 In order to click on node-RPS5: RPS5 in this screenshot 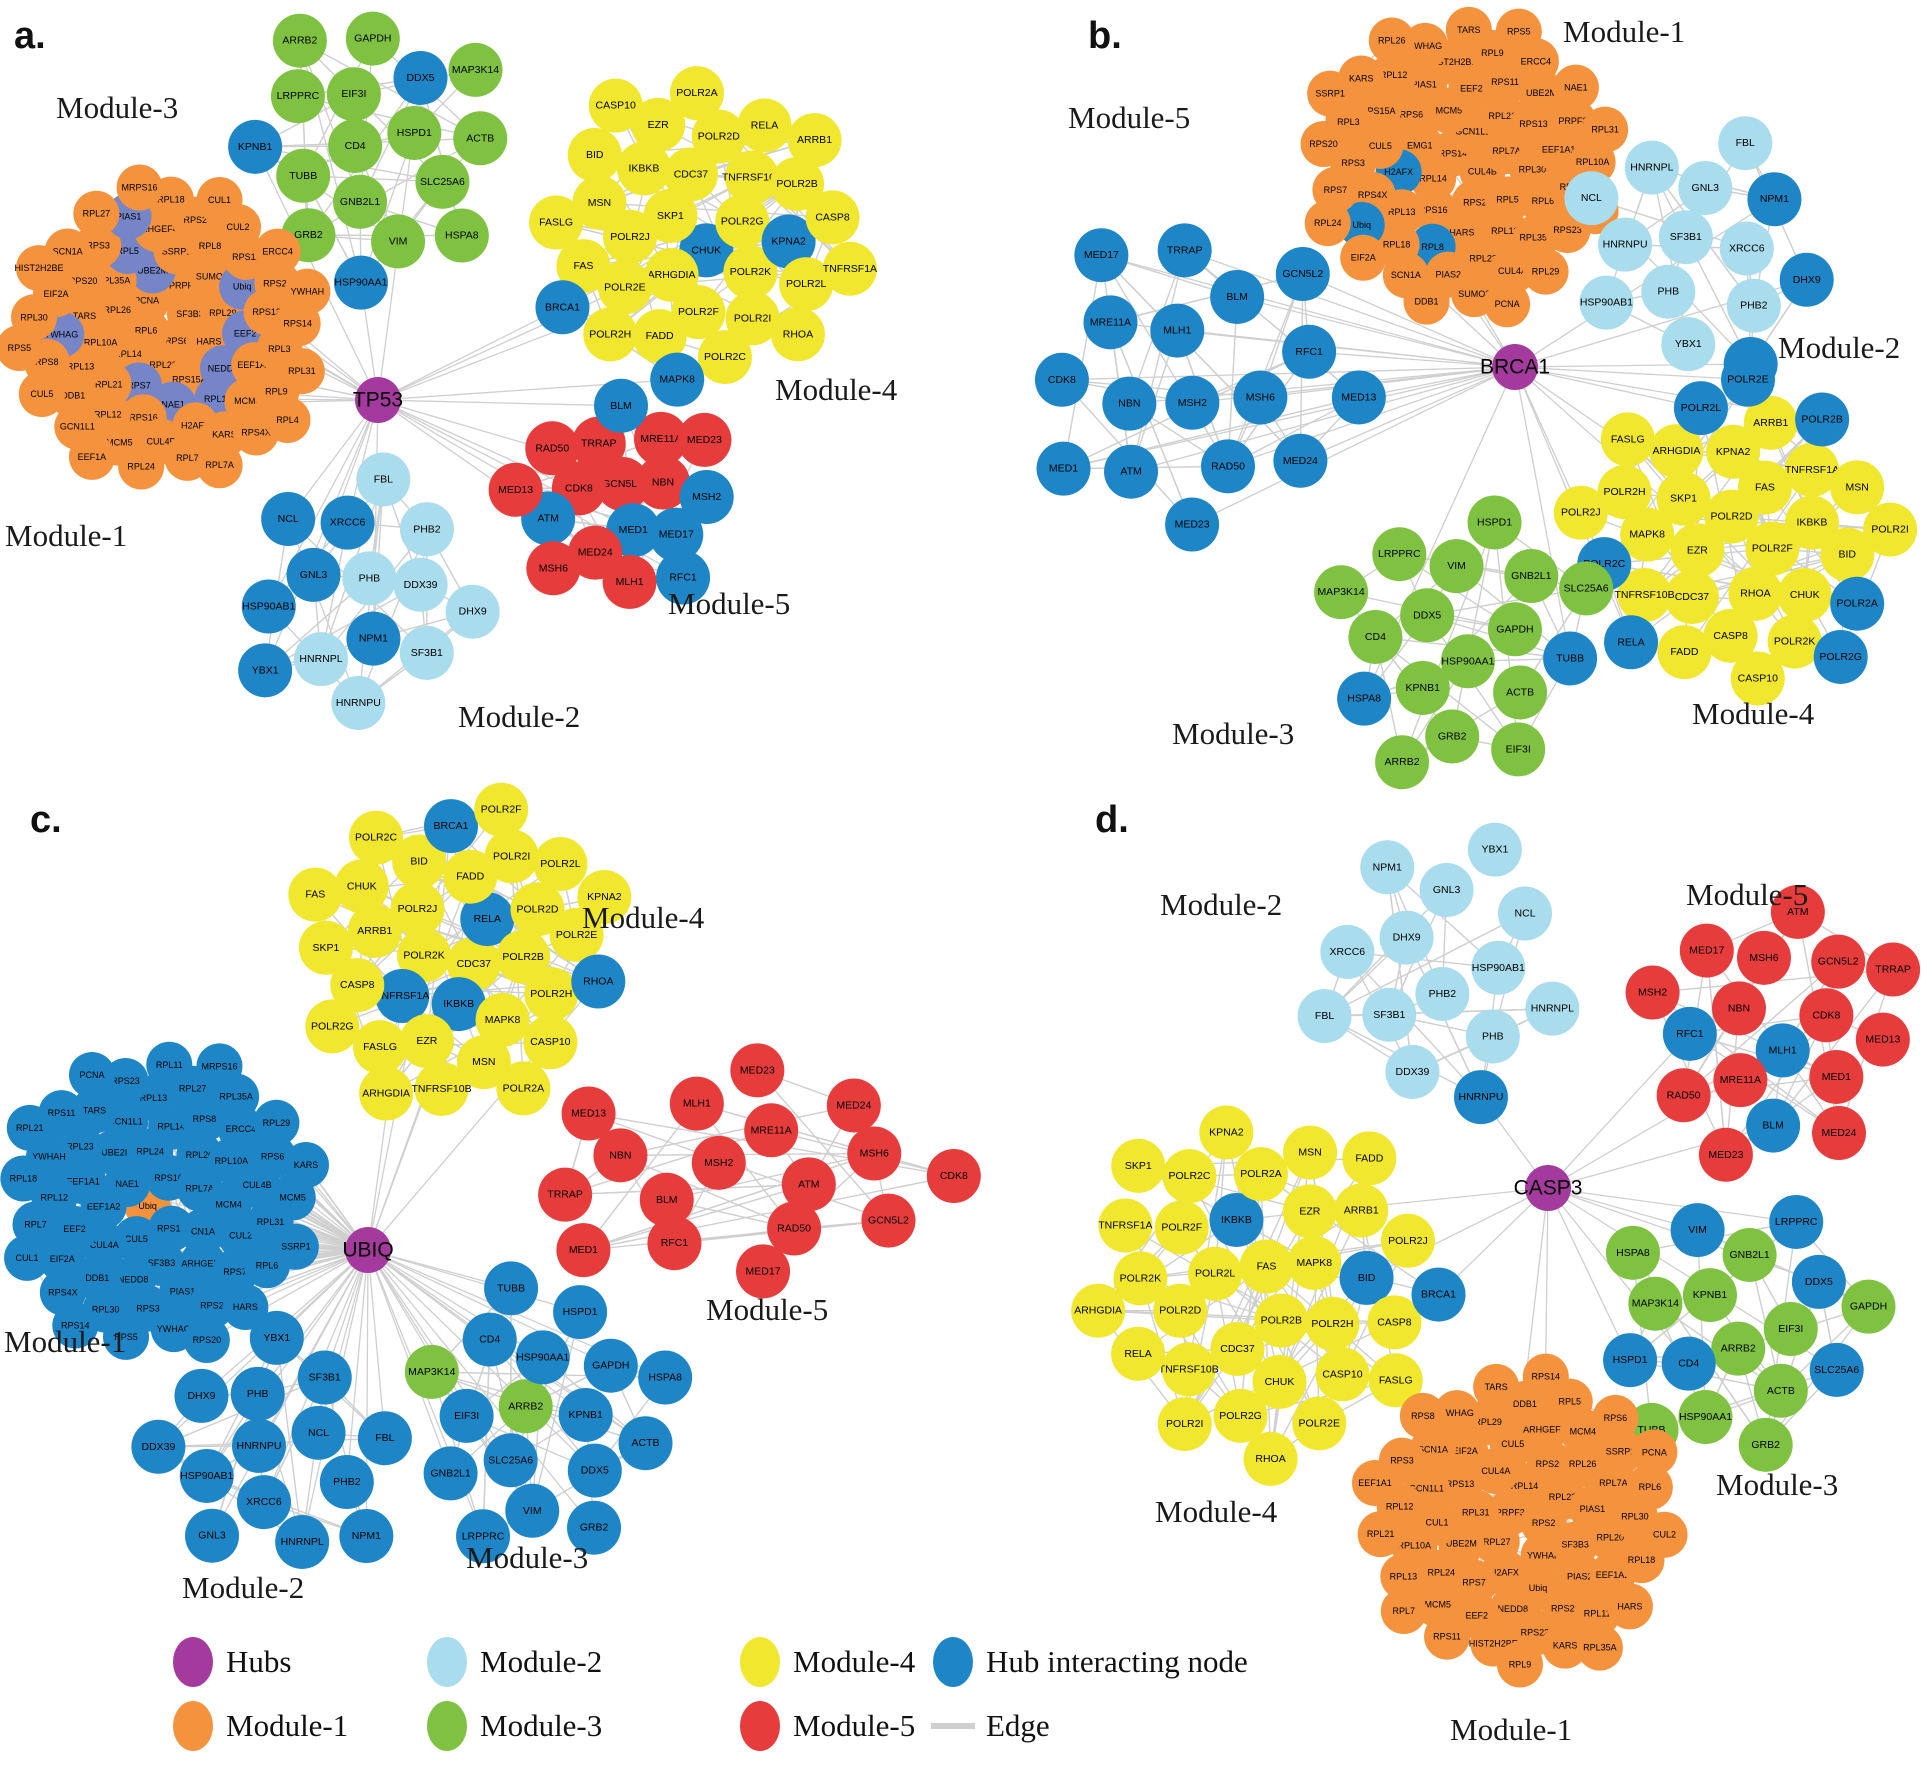, I will do `click(21, 347)`.